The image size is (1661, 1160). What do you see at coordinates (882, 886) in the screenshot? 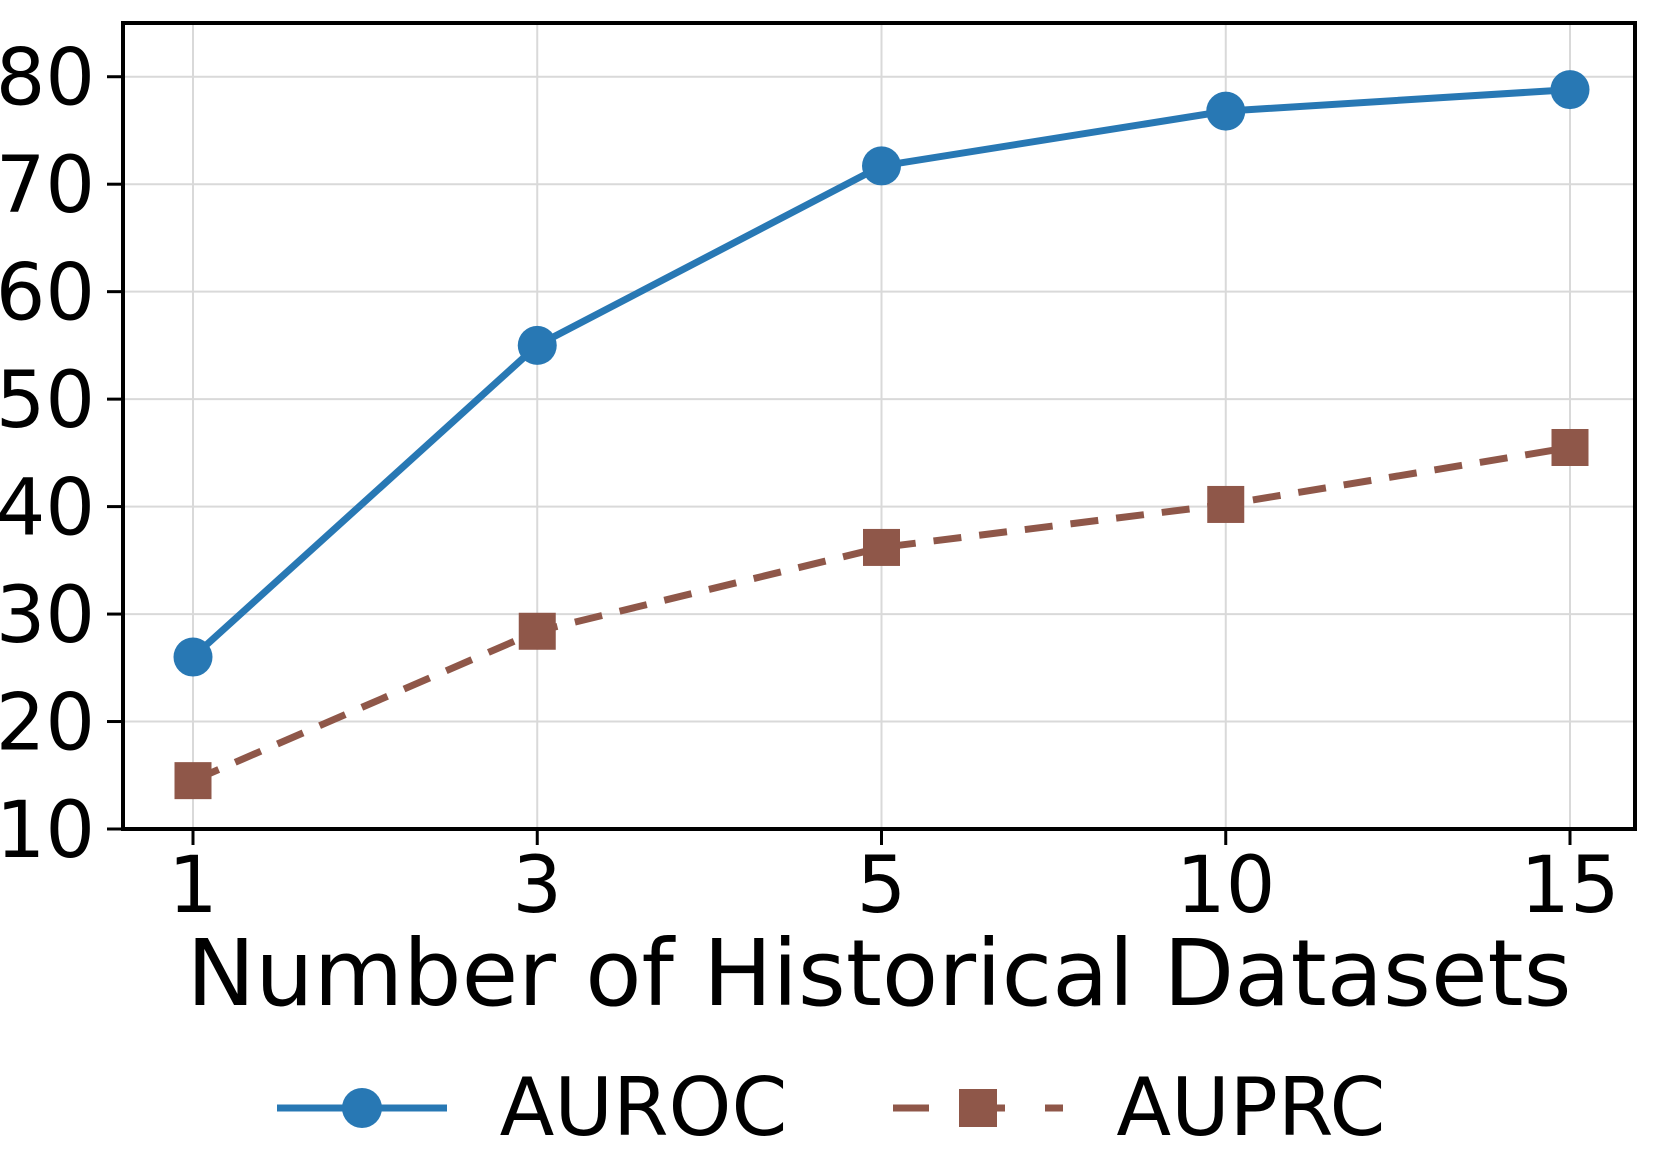
I see `x-tick-label: 5` at bounding box center [882, 886].